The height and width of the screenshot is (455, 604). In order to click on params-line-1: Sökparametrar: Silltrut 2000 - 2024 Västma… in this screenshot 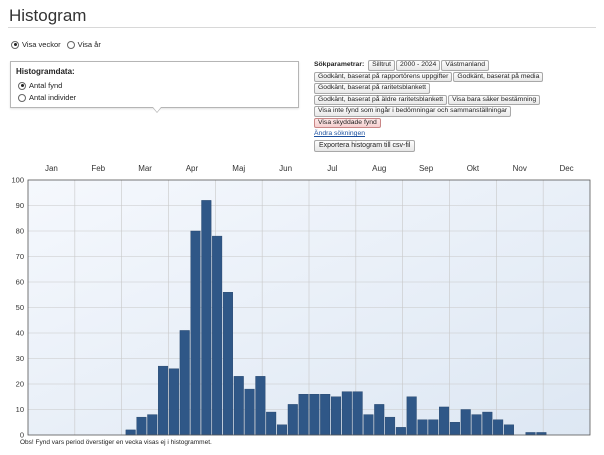, I will do `click(456, 66)`.